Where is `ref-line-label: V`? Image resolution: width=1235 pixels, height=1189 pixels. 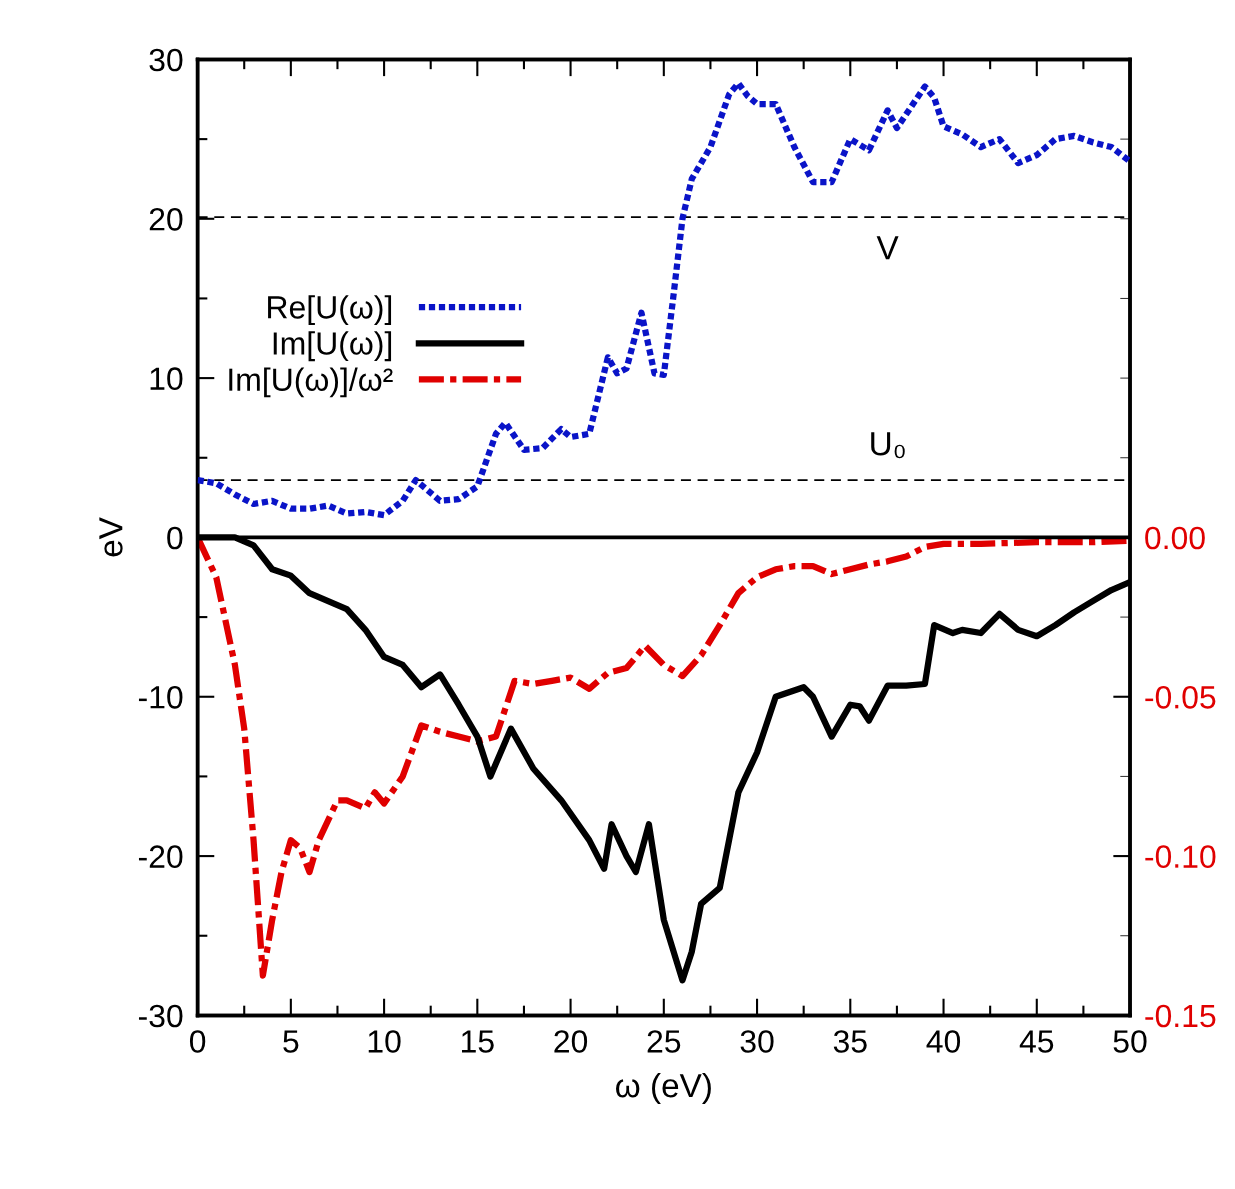 ref-line-label: V is located at coordinates (887, 248).